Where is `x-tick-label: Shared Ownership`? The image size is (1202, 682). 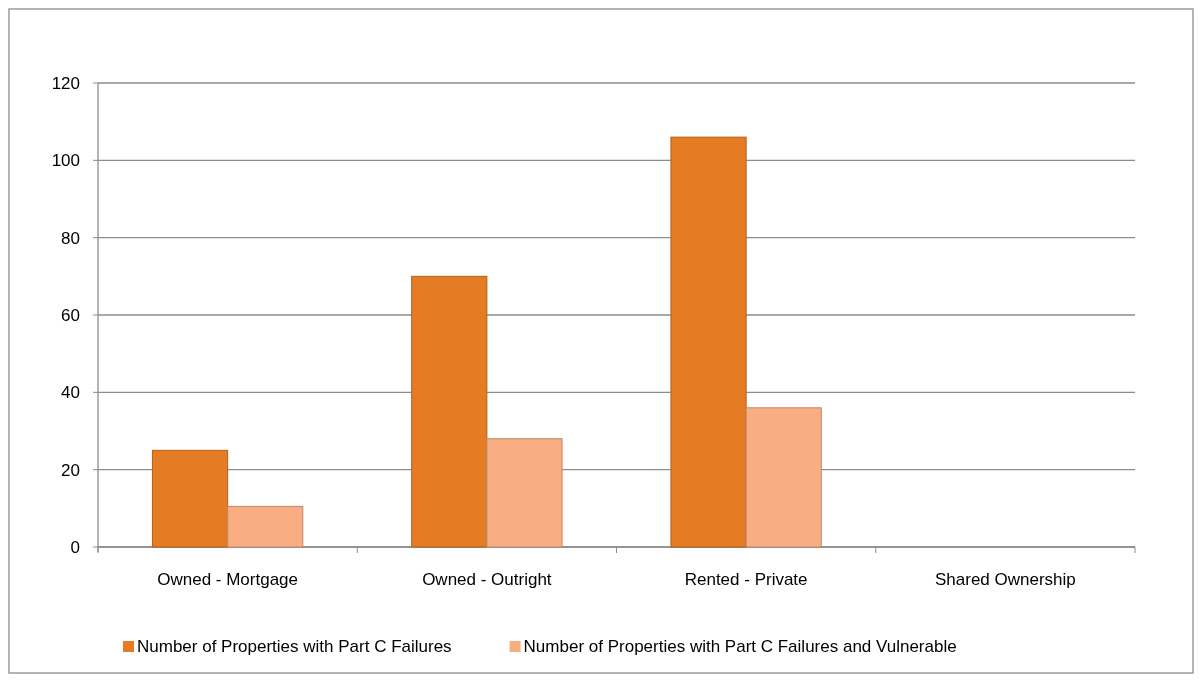
x-tick-label: Shared Ownership is located at coordinates (1005, 579).